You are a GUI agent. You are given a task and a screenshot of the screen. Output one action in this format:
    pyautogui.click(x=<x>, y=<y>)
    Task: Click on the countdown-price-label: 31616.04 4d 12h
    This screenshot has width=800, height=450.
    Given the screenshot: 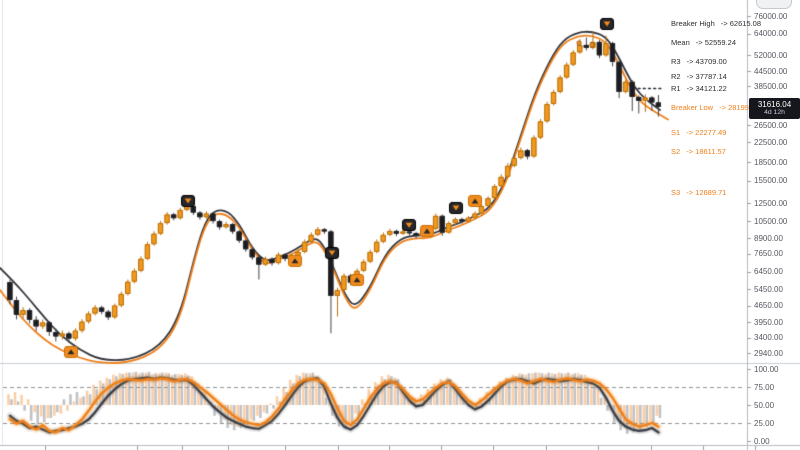 What is the action you would take?
    pyautogui.click(x=774, y=108)
    